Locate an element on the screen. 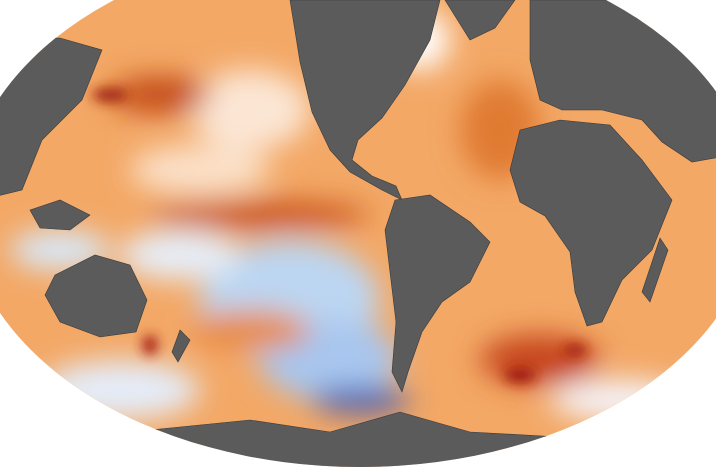  africa is located at coordinates (591, 223).